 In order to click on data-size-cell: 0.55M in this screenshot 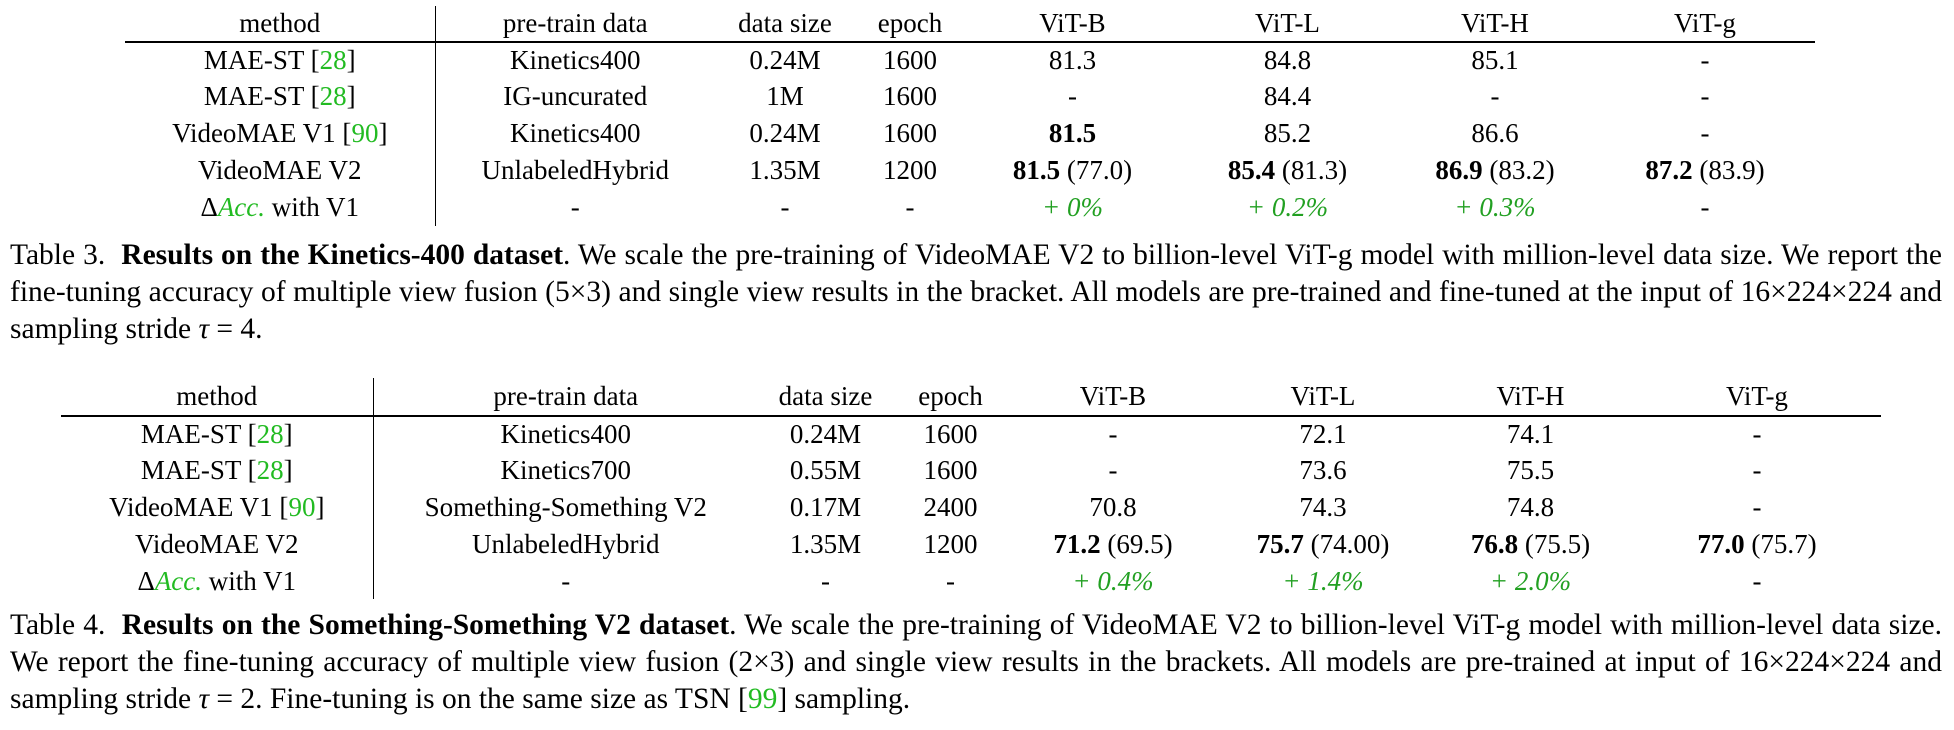, I will do `click(825, 470)`.